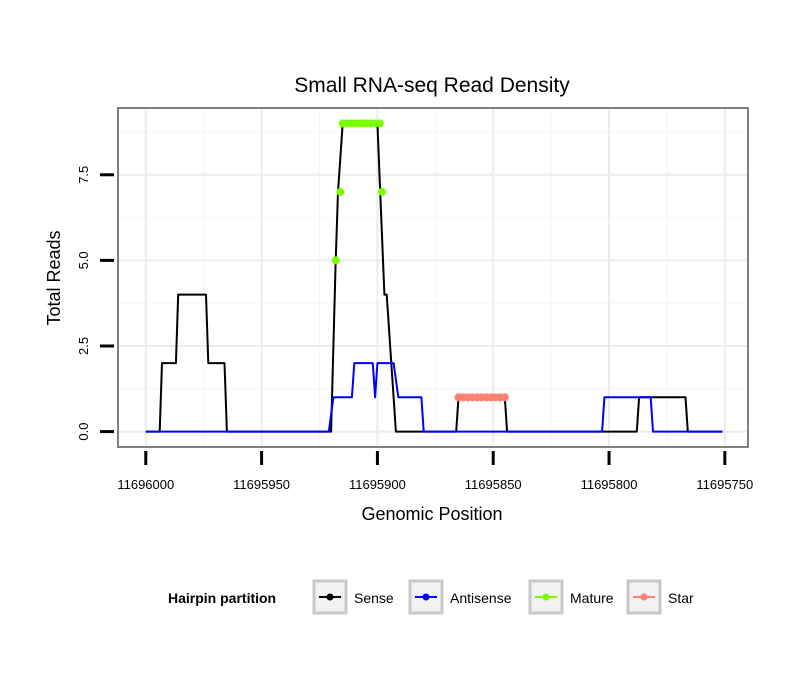  What do you see at coordinates (432, 85) in the screenshot?
I see `chart-title: Small RNA-seq Read Density` at bounding box center [432, 85].